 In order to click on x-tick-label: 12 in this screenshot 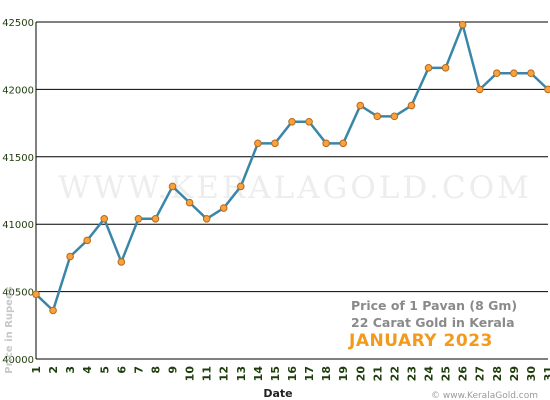, I will do `click(224, 373)`.